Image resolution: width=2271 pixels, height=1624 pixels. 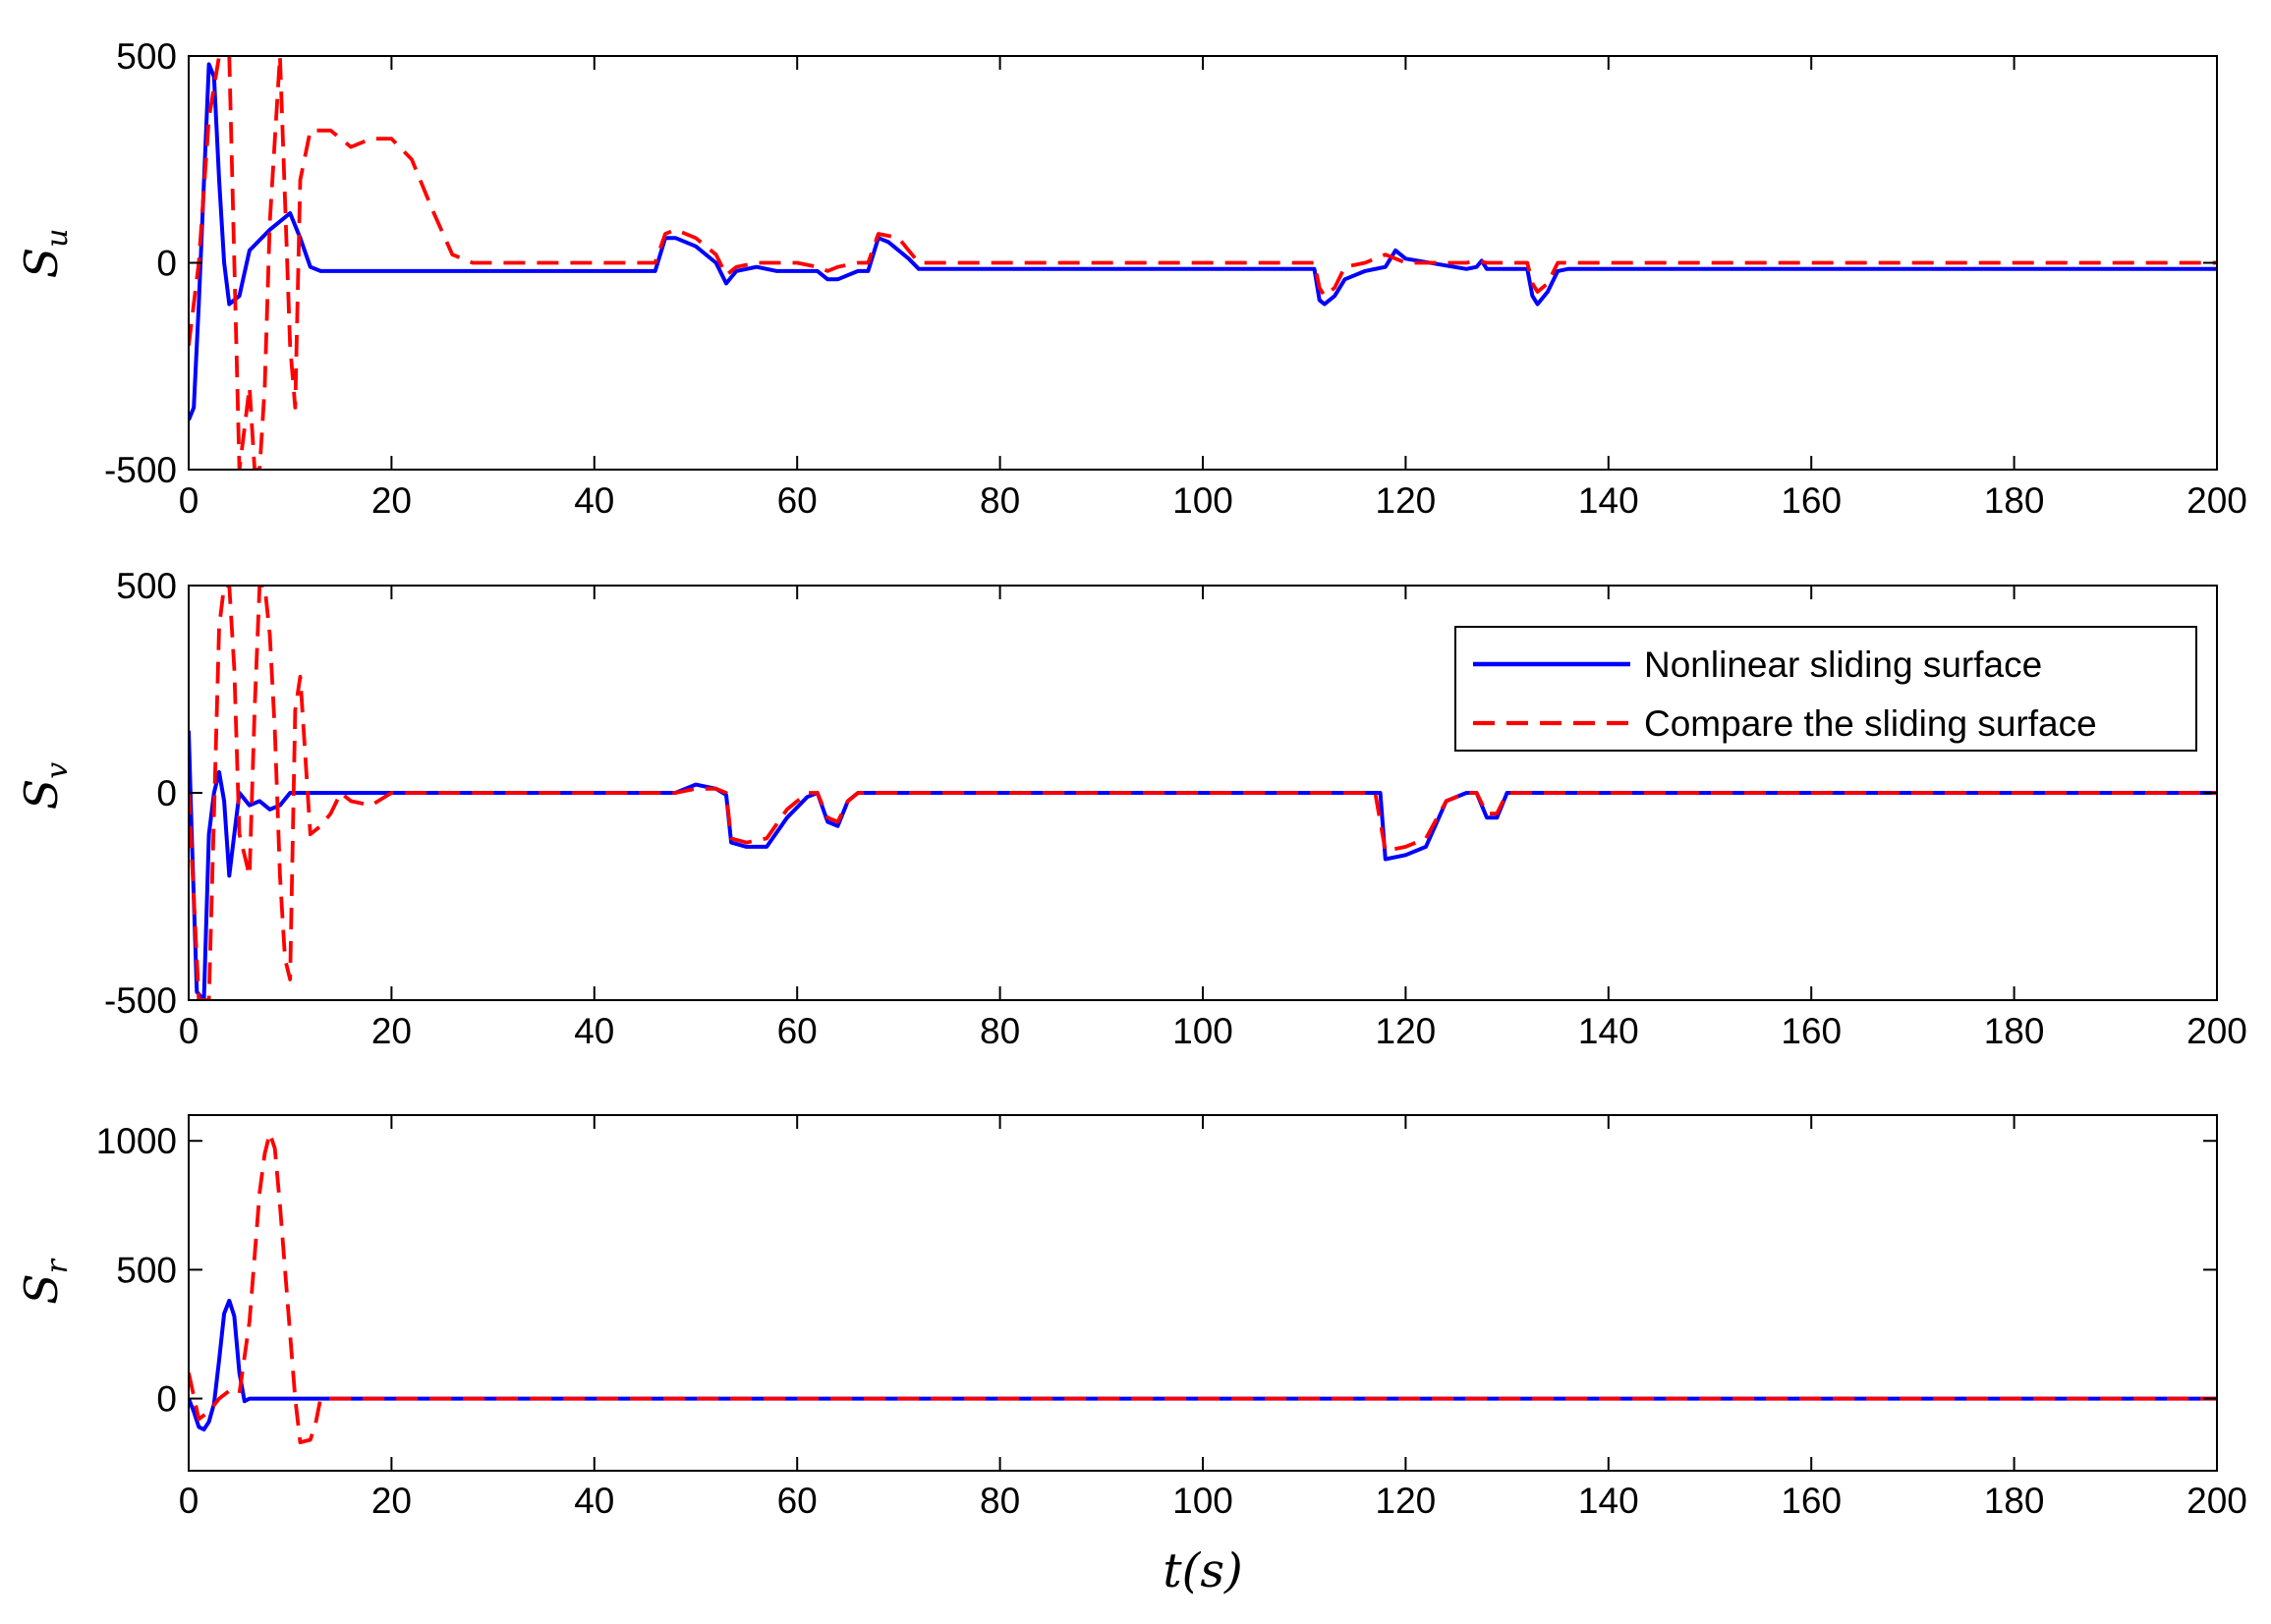 What do you see at coordinates (1202, 1570) in the screenshot?
I see `x-axis-label: t(s)` at bounding box center [1202, 1570].